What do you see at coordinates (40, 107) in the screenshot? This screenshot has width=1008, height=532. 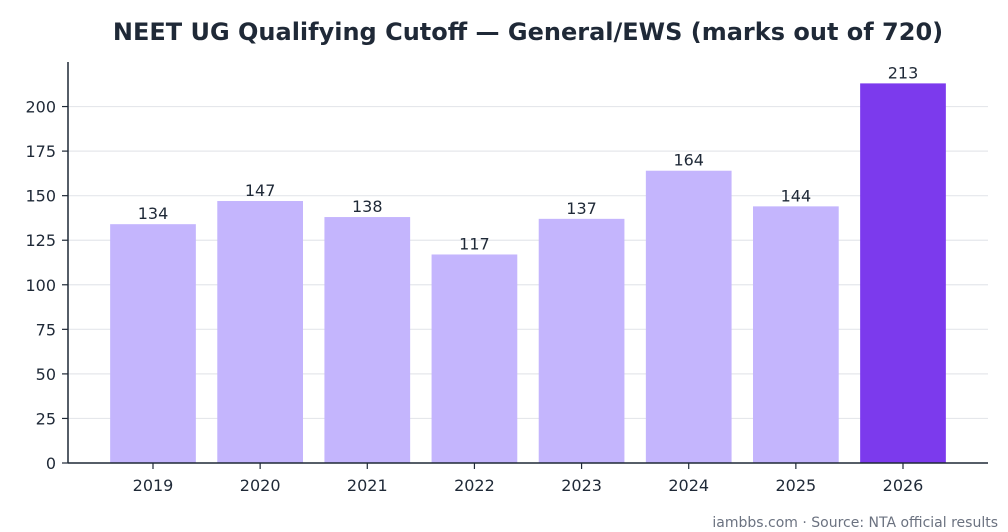 I see `y-tick-label: 200` at bounding box center [40, 107].